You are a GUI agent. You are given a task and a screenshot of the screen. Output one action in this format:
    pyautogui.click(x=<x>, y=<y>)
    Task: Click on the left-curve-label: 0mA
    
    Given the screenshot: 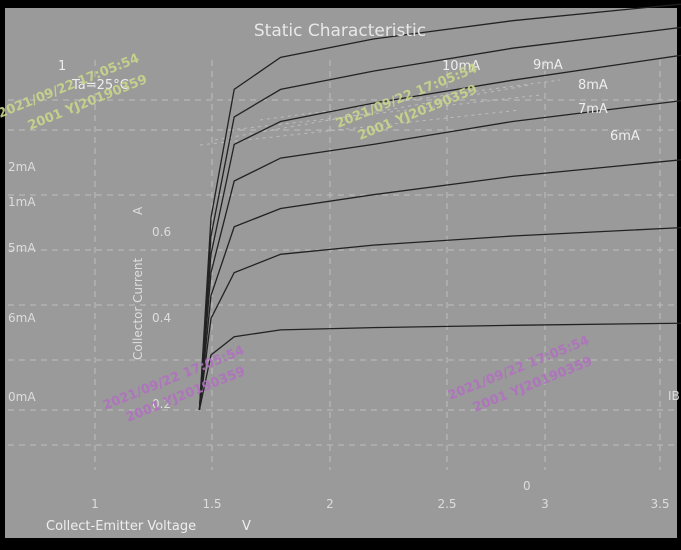 What is the action you would take?
    pyautogui.click(x=22, y=397)
    